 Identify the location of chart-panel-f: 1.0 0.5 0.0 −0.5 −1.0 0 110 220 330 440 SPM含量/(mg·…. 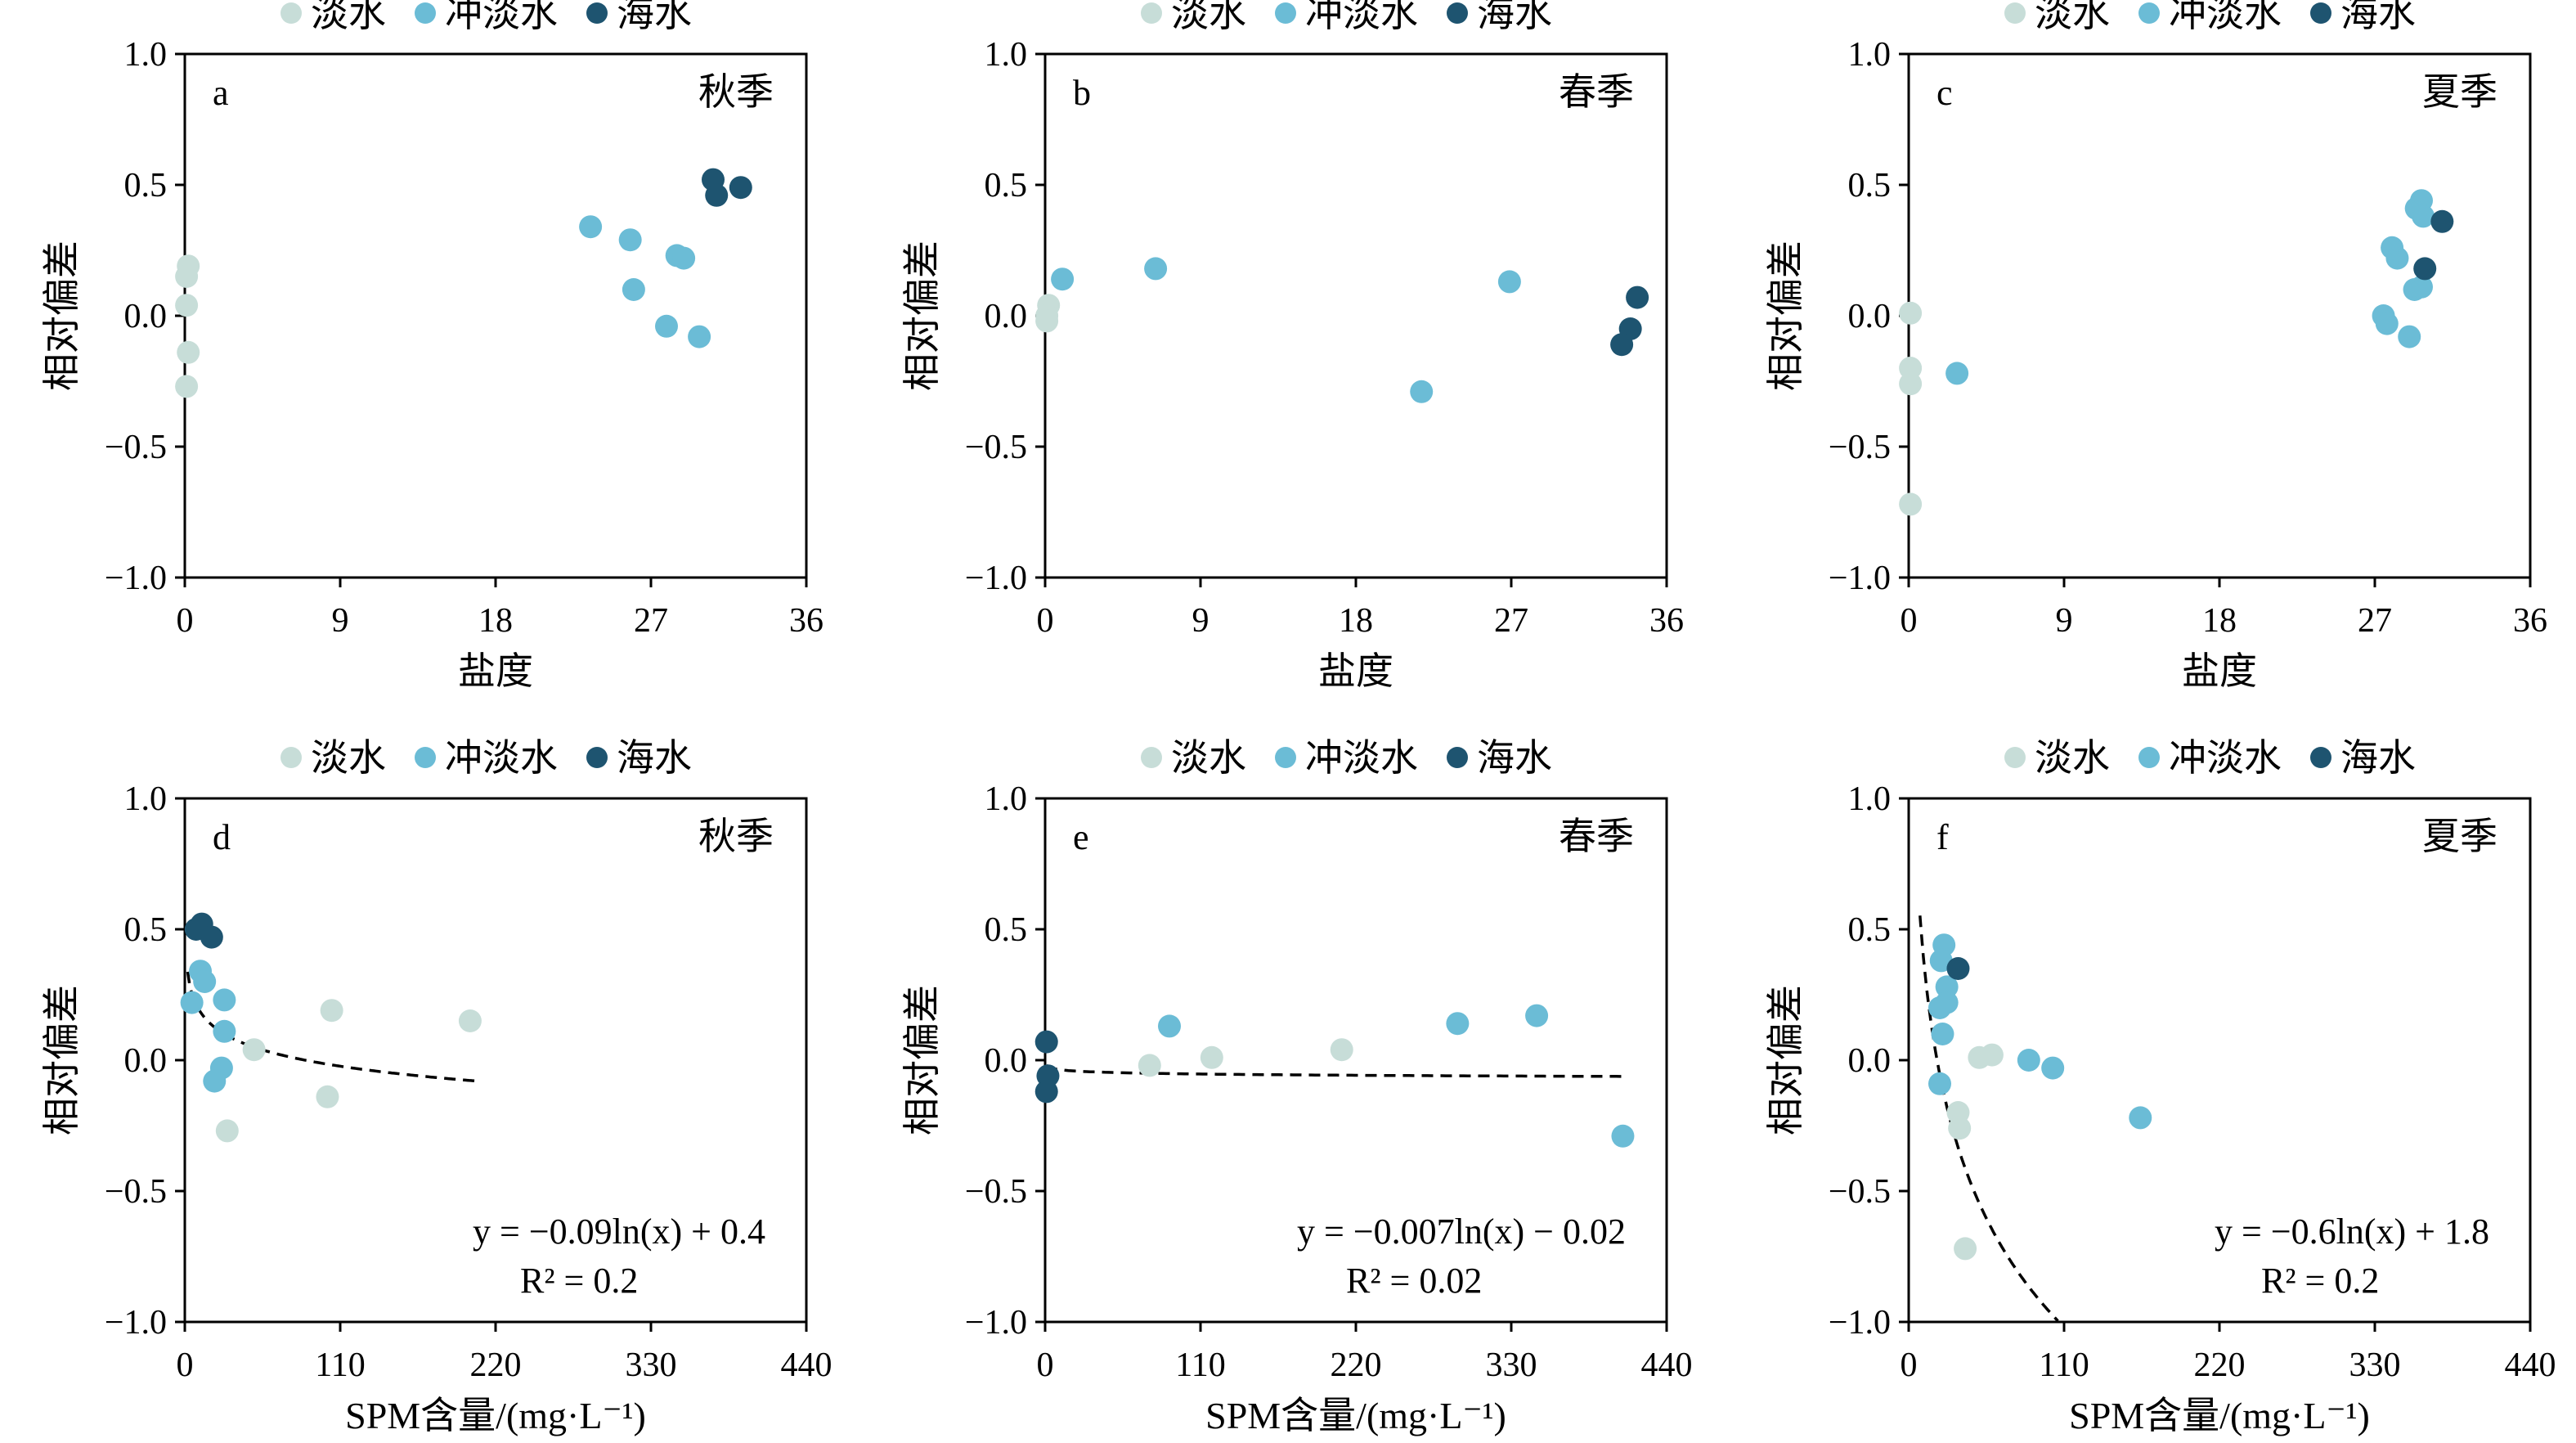
(2160, 1086).